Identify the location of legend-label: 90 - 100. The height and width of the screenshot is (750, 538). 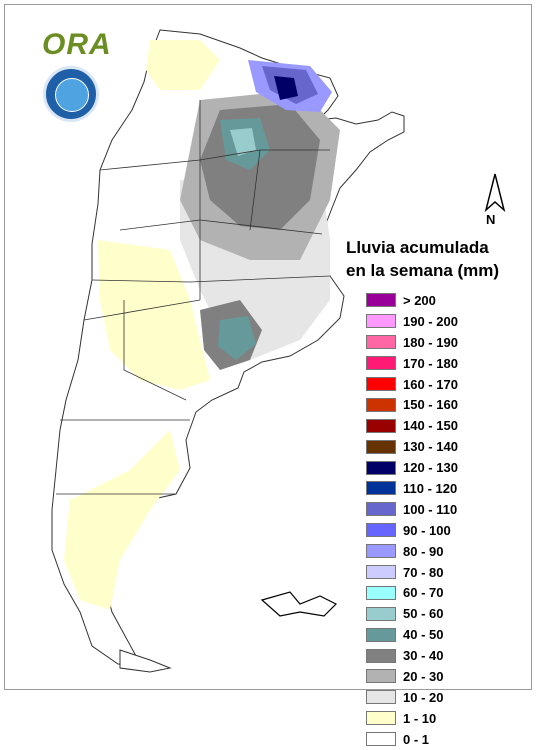
(427, 530).